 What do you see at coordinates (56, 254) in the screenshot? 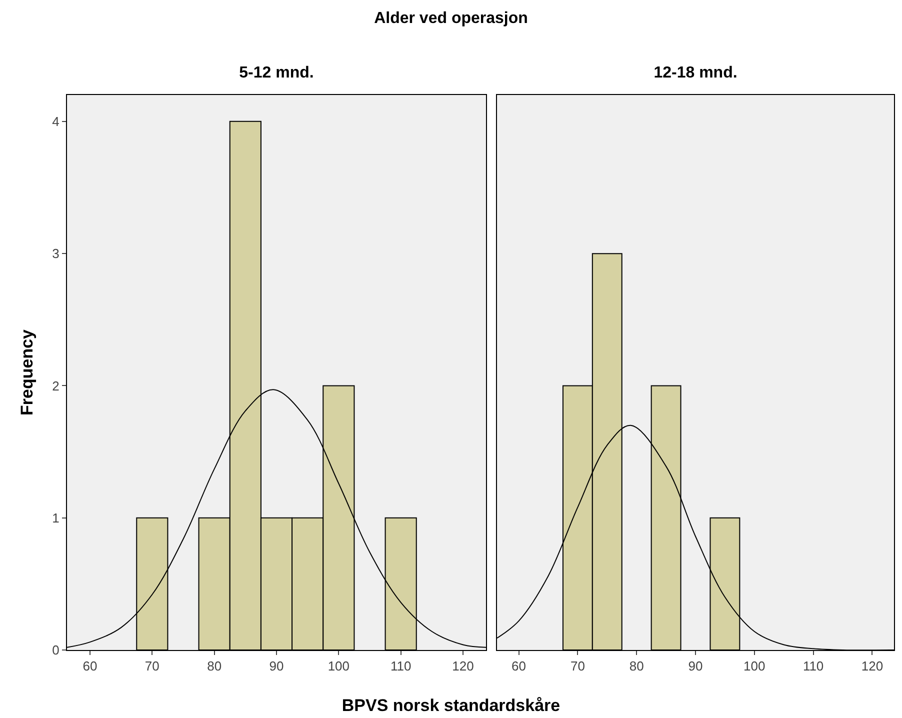
I see `y-tick-label: 3` at bounding box center [56, 254].